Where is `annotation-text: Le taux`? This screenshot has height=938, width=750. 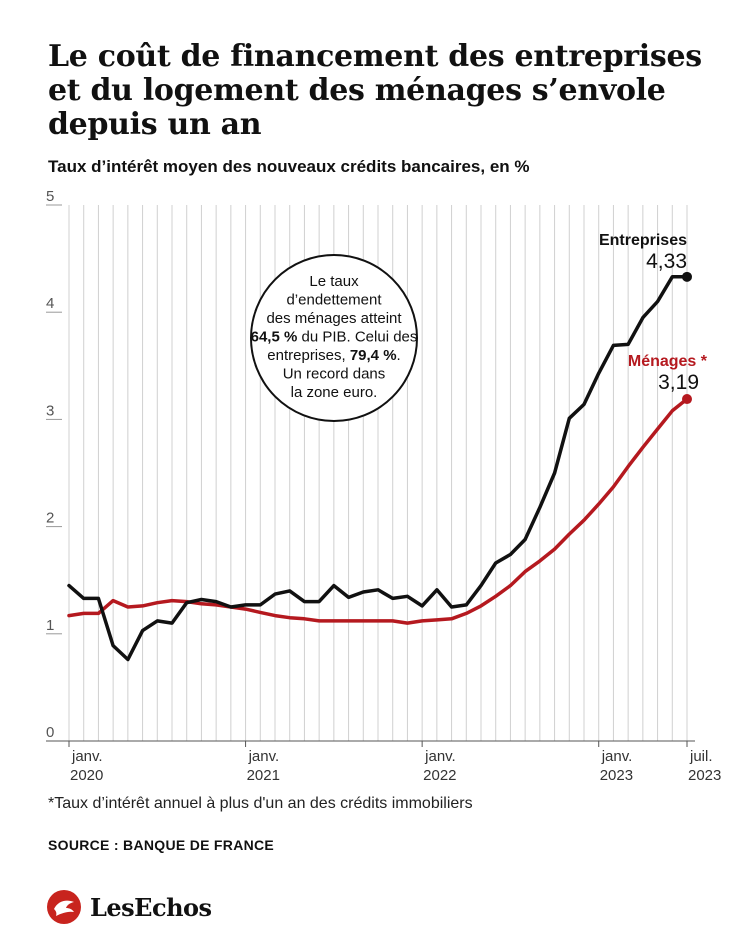
annotation-text: Le taux is located at coordinates (334, 281).